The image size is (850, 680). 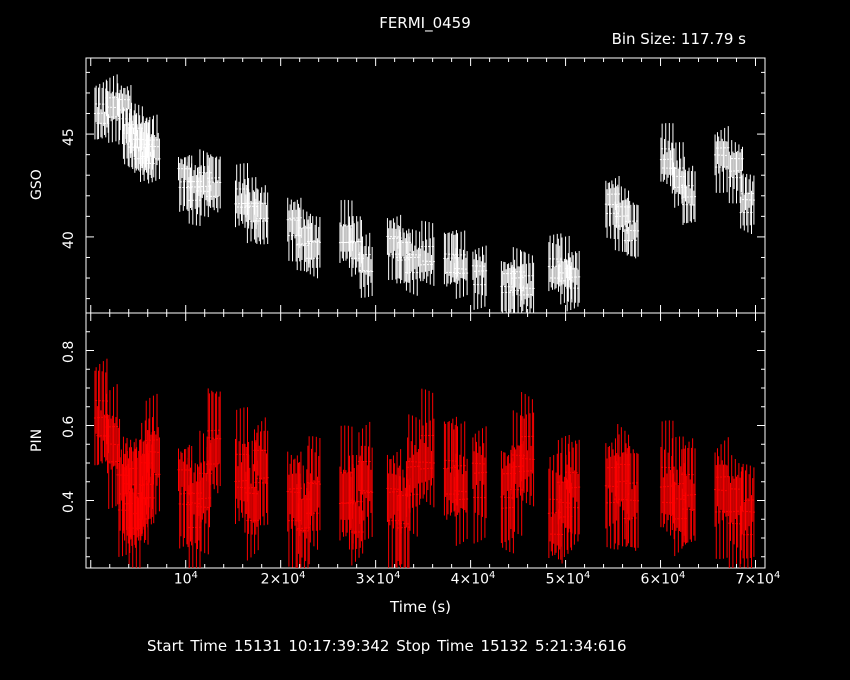 What do you see at coordinates (378, 579) in the screenshot?
I see `x-tick-label: 3×104` at bounding box center [378, 579].